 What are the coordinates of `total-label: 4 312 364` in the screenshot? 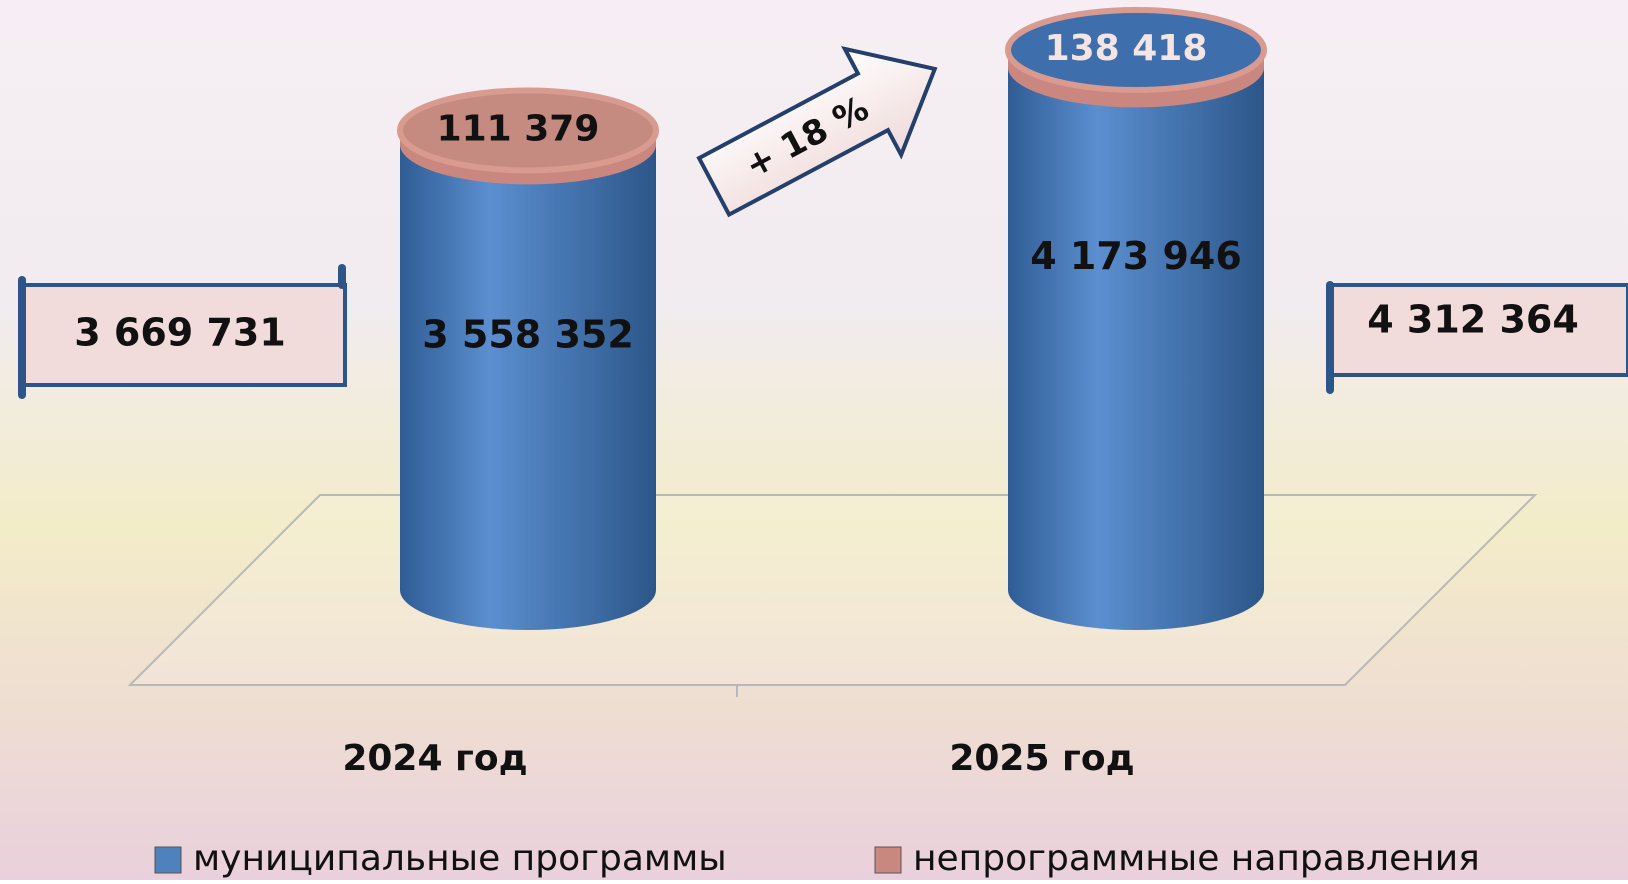 It's located at (1473, 320).